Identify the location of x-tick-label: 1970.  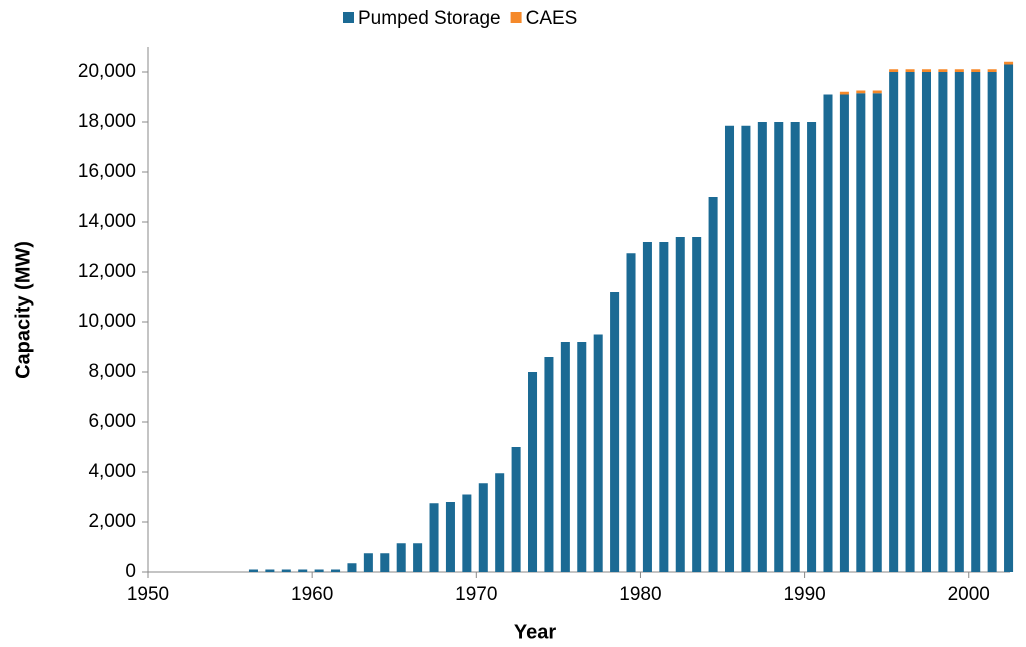
(476, 594).